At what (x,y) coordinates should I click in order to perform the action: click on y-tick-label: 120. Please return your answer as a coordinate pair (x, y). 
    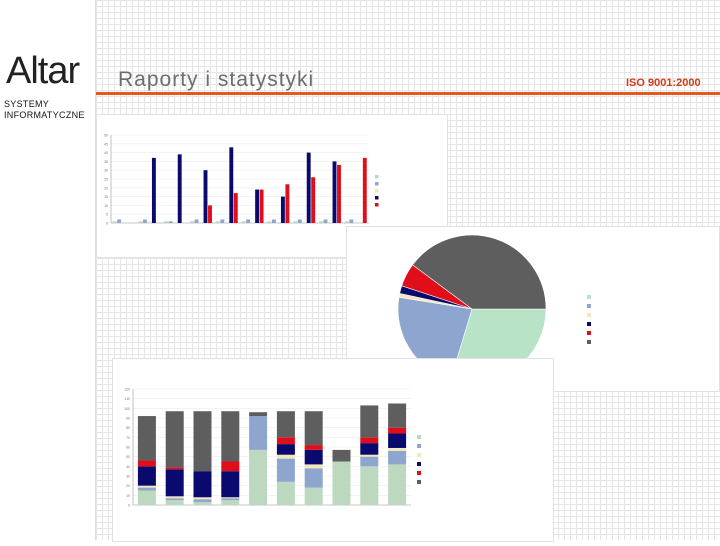
    Looking at the image, I should click on (127, 390).